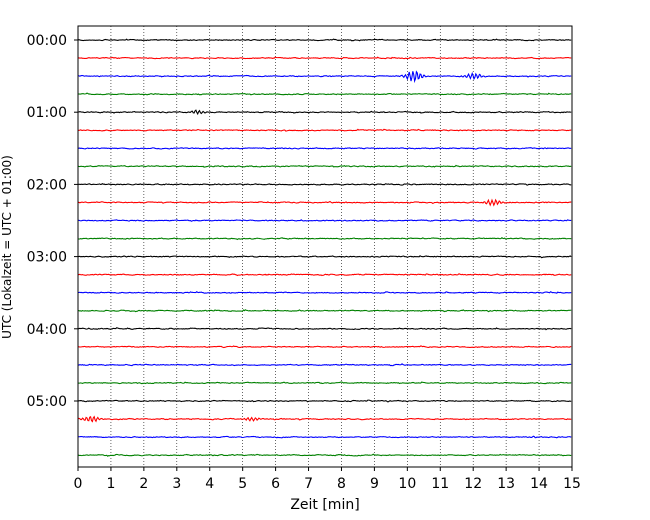  What do you see at coordinates (407, 484) in the screenshot?
I see `x-tick-label-10: 10` at bounding box center [407, 484].